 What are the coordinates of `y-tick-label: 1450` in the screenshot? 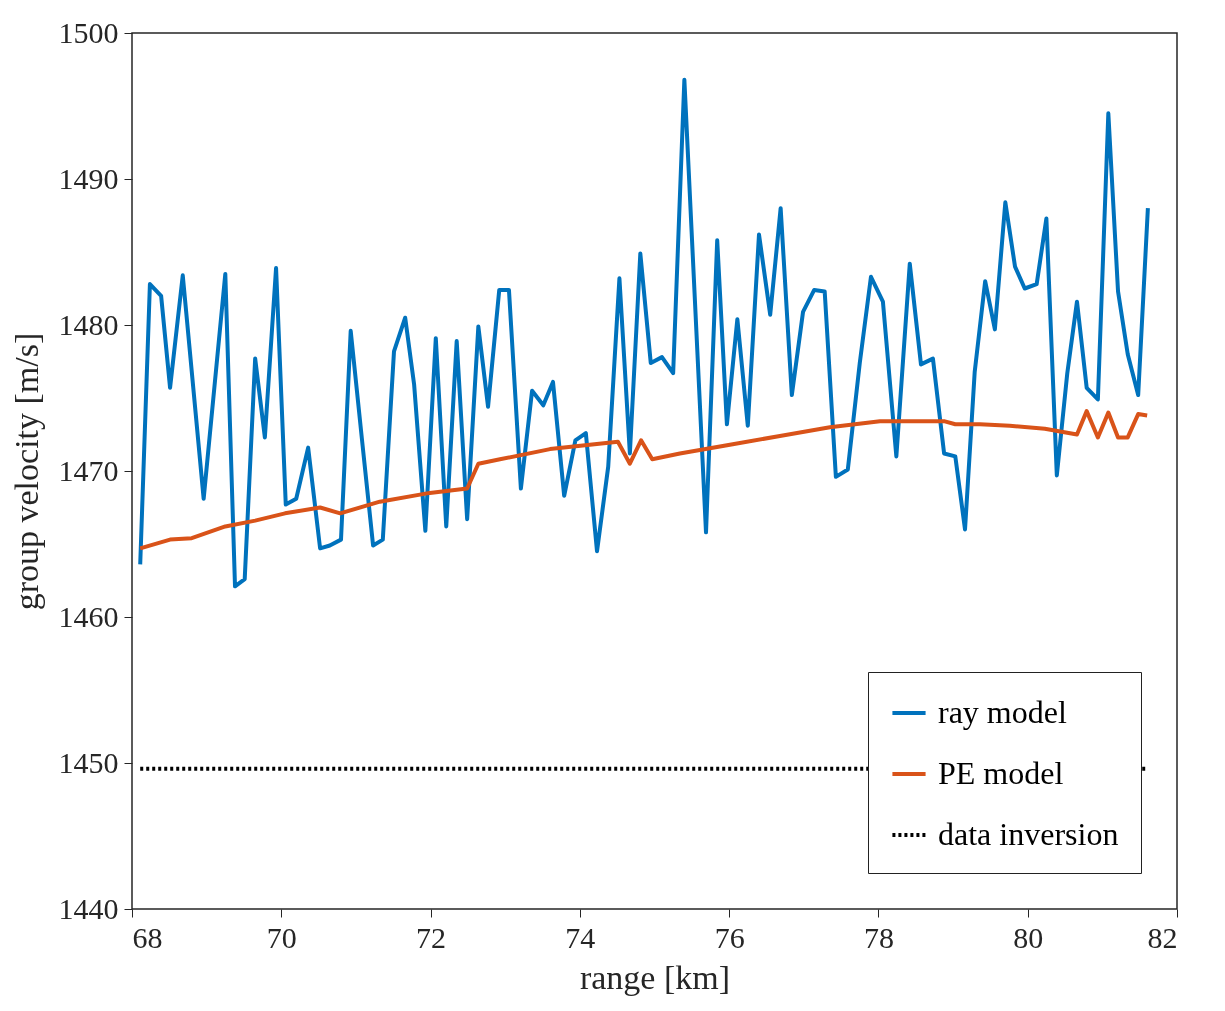 It's located at (88, 762).